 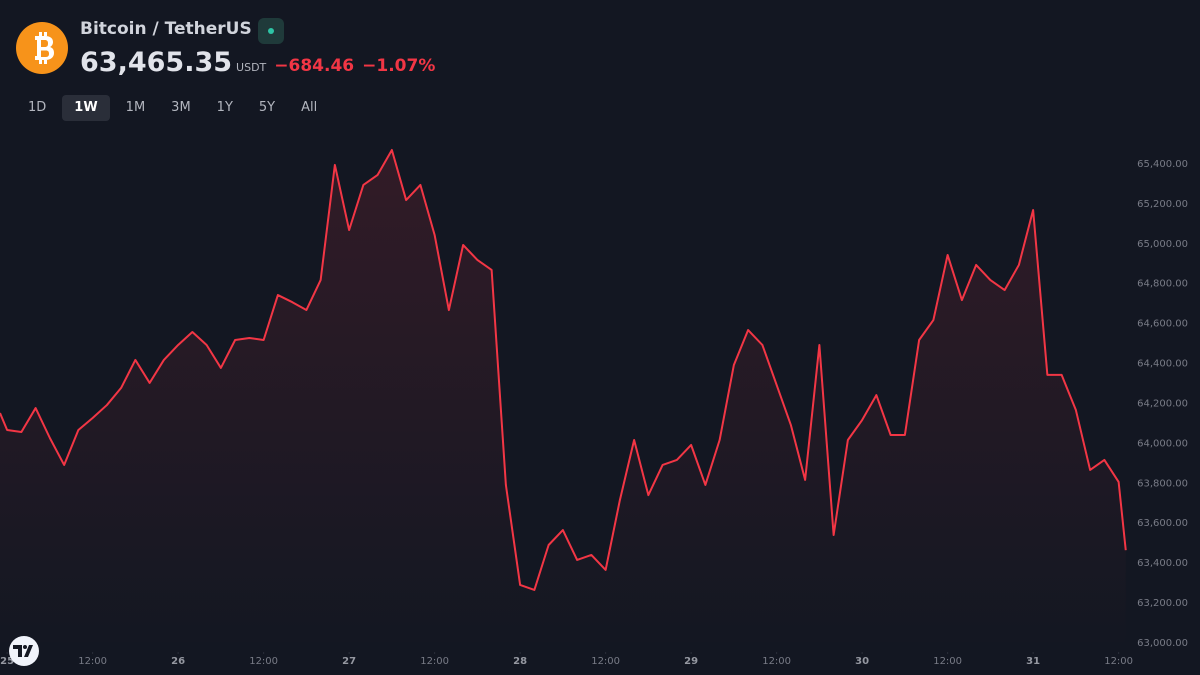 What do you see at coordinates (24, 651) in the screenshot?
I see `tradingview-logo` at bounding box center [24, 651].